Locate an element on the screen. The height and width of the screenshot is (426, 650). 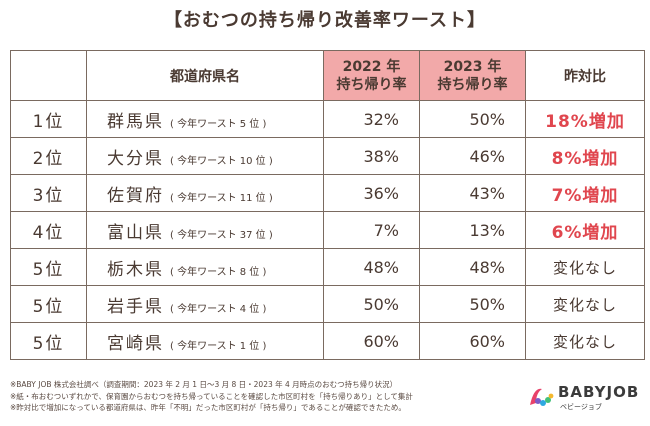
header-rank is located at coordinates (48, 75).